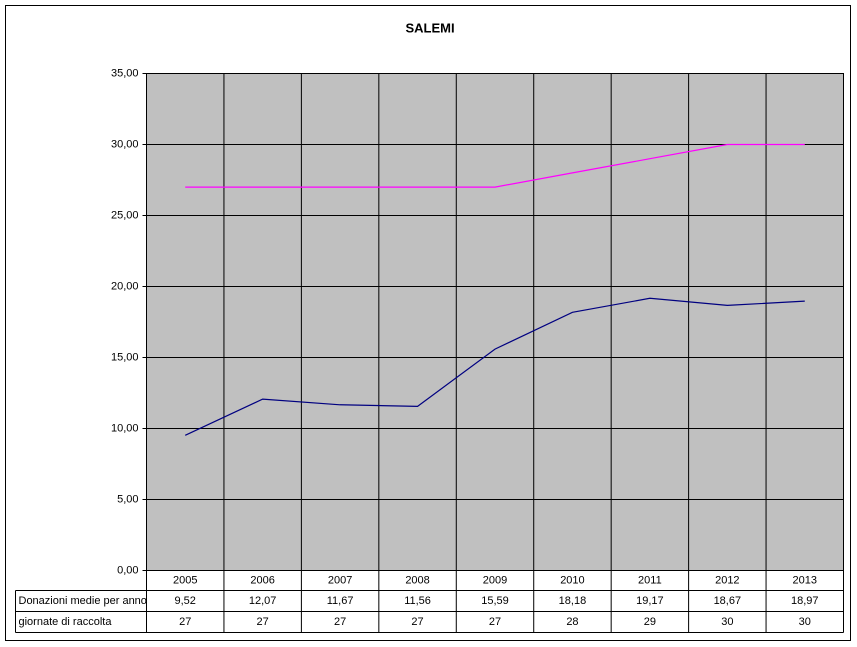 Image resolution: width=857 pixels, height=647 pixels. What do you see at coordinates (495, 601) in the screenshot?
I see `table-value: 15,59` at bounding box center [495, 601].